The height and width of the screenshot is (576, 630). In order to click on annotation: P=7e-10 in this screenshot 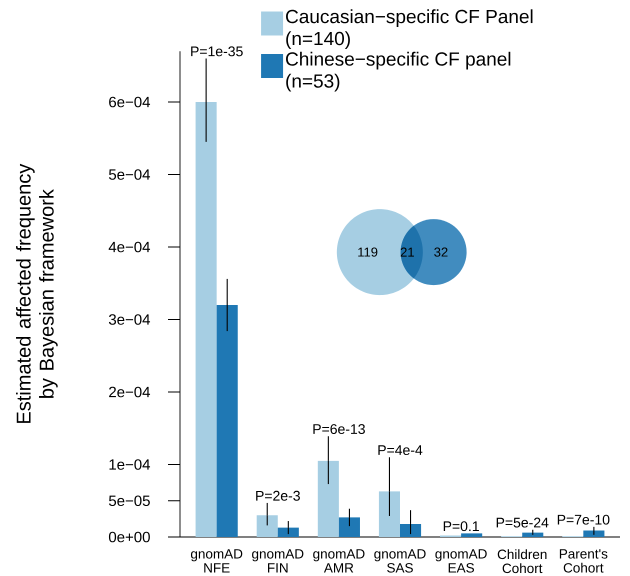, I will do `click(584, 519)`.